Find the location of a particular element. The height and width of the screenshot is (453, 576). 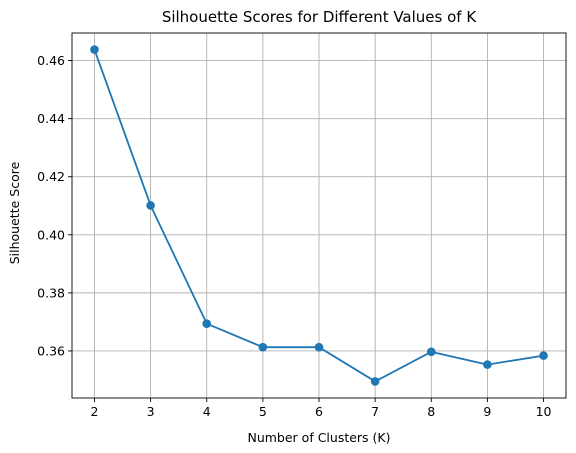

x-tick-label: 5 is located at coordinates (263, 411).